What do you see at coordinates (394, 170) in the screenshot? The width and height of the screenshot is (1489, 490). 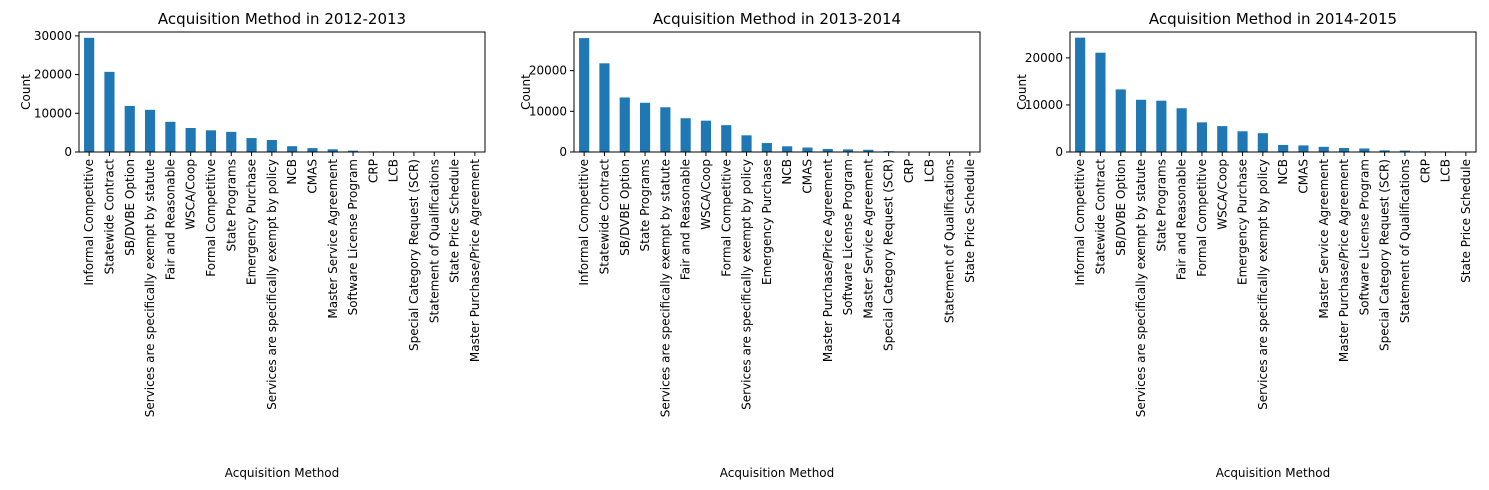 I see `x-tick-label: LCB` at bounding box center [394, 170].